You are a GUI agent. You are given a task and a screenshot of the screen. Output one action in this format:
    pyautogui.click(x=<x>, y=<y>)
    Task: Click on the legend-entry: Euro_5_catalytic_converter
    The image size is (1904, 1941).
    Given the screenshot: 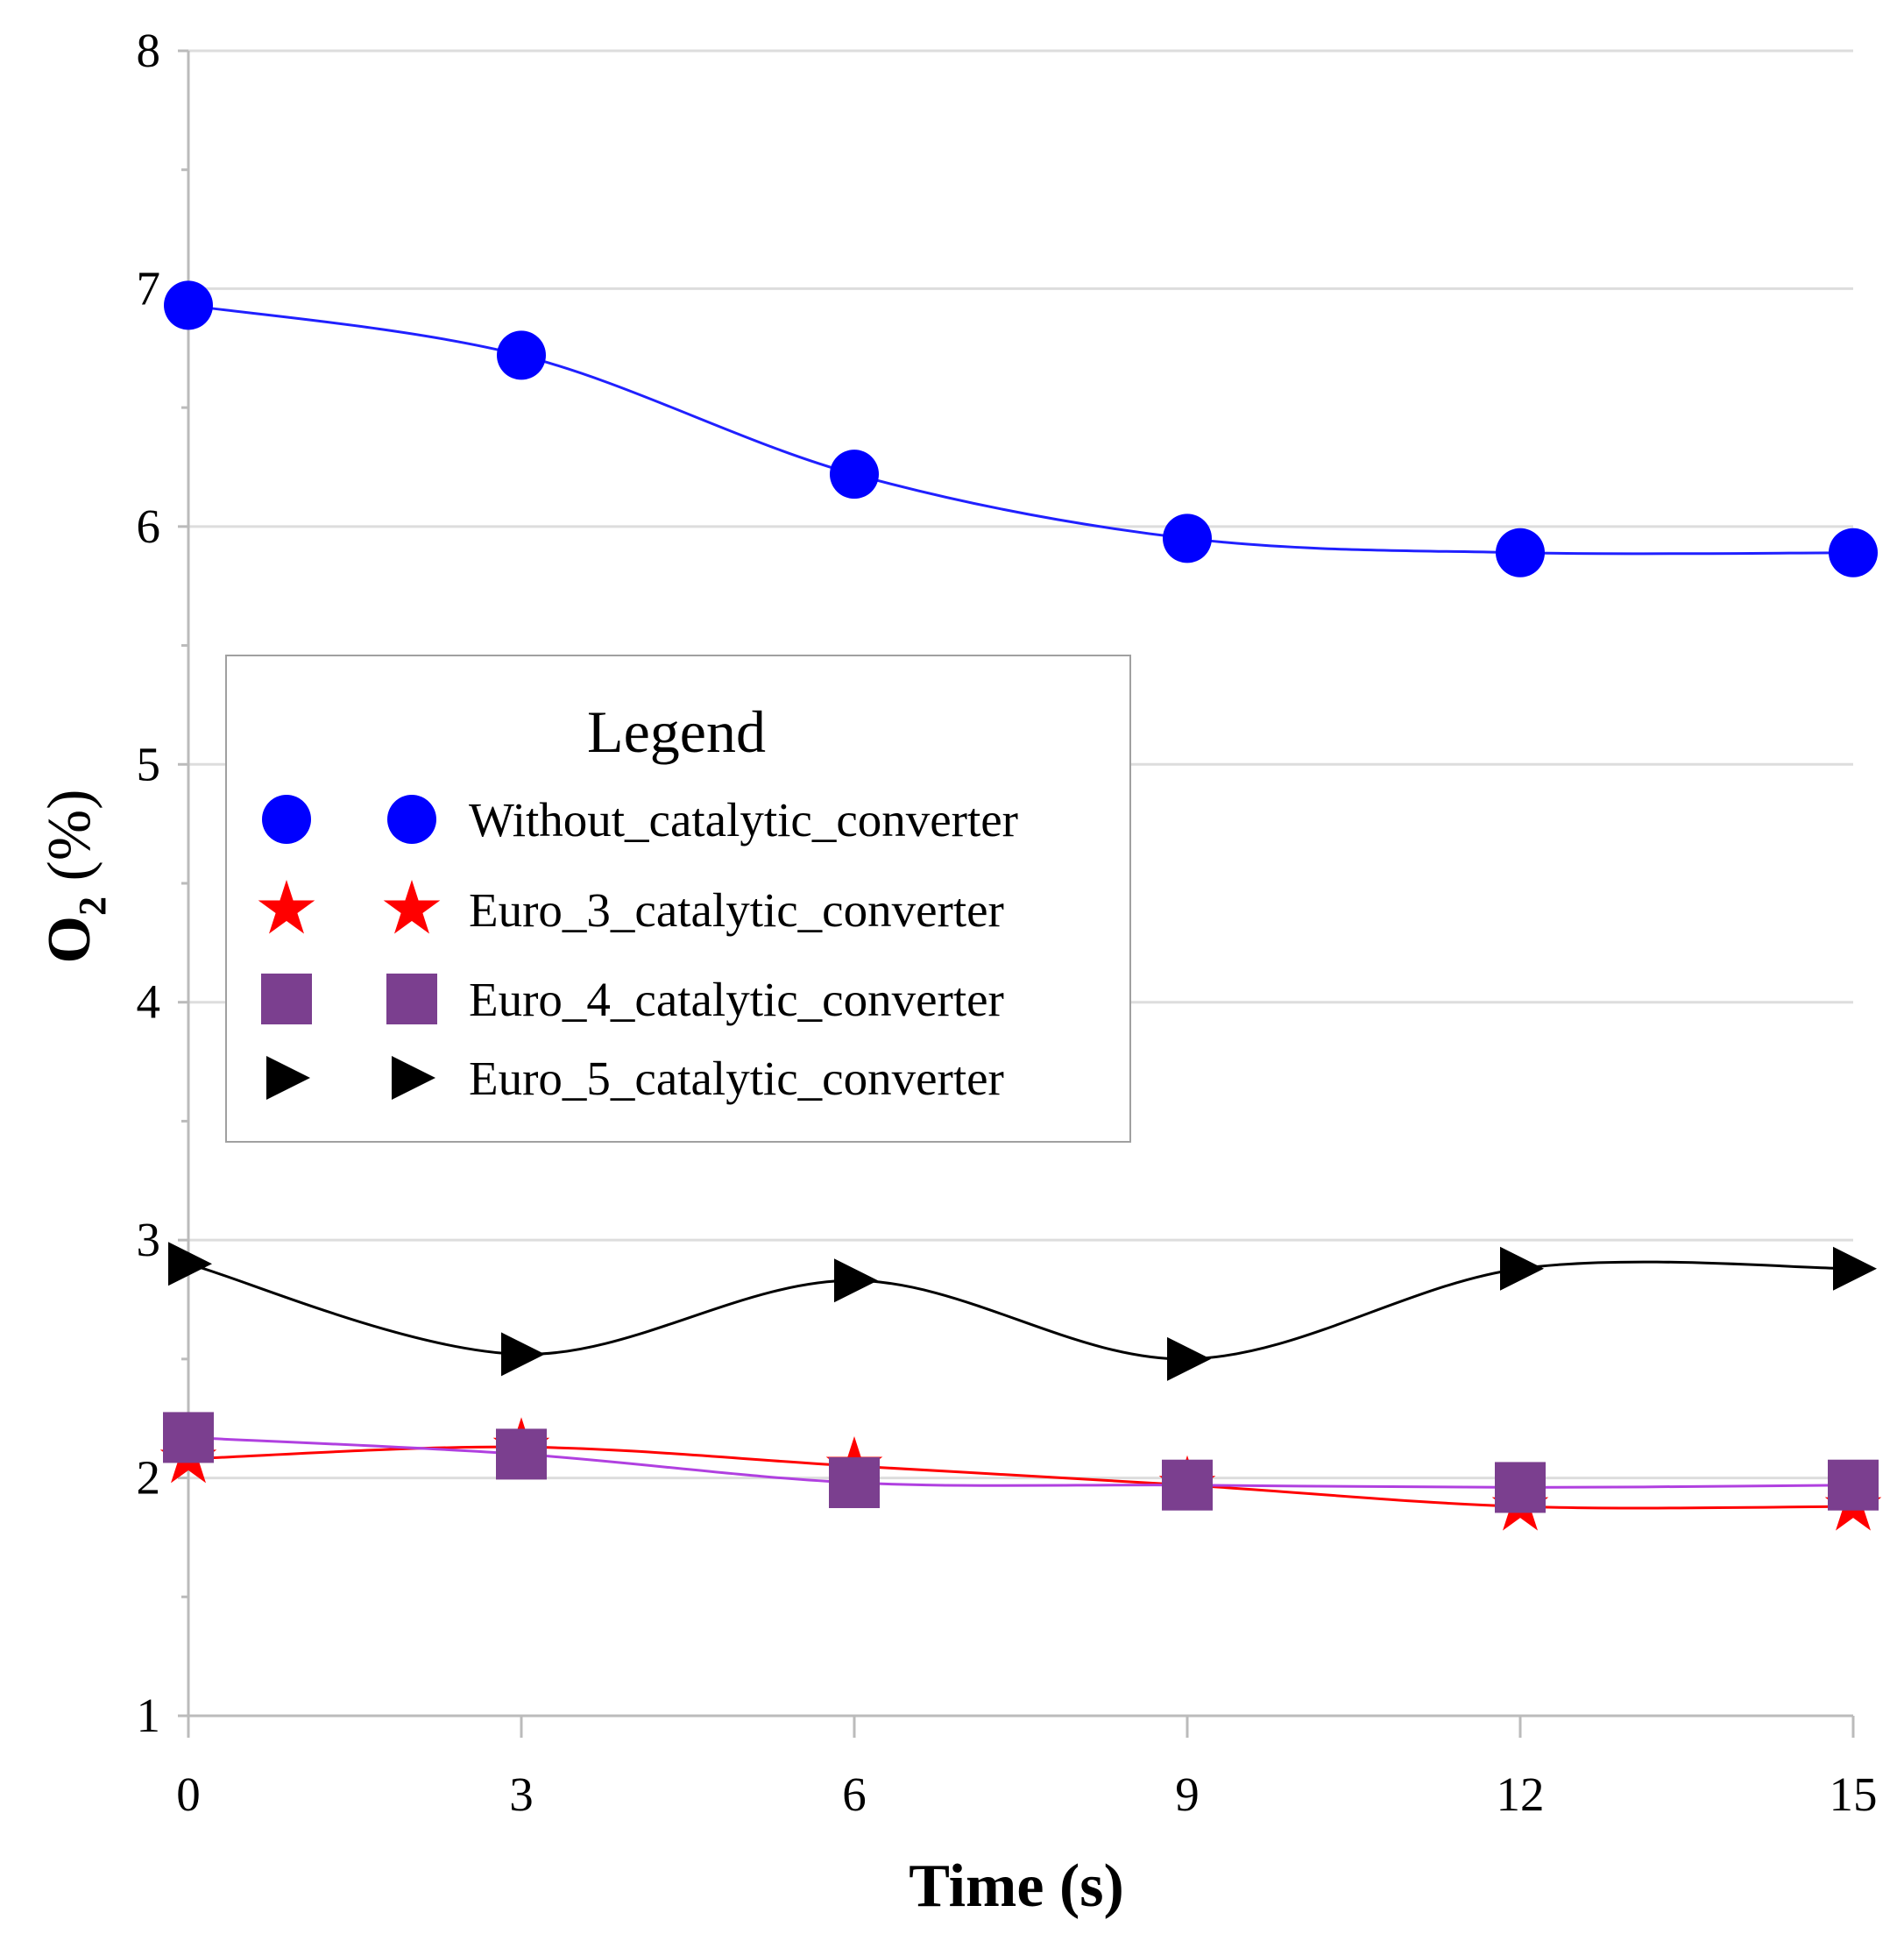 What is the action you would take?
    pyautogui.click(x=635, y=1078)
    